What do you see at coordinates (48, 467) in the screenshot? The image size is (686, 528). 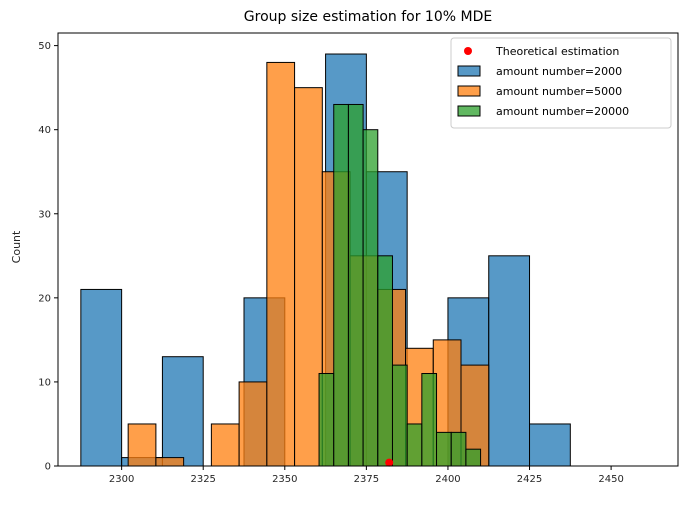 I see `y-tick-label-0: 0` at bounding box center [48, 467].